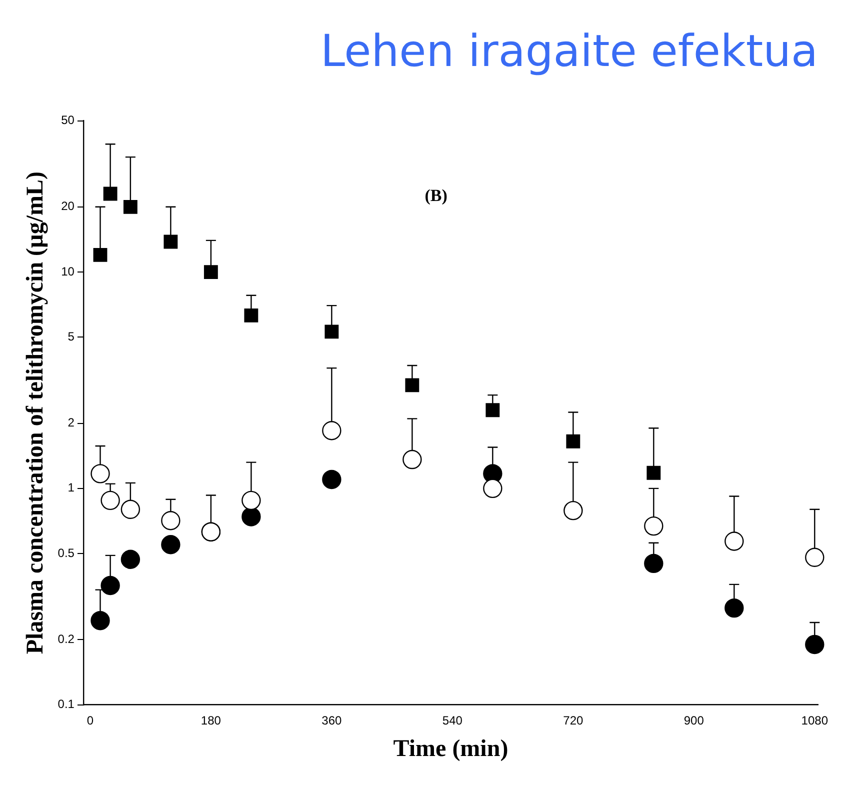 The width and height of the screenshot is (860, 787). What do you see at coordinates (68, 271) in the screenshot?
I see `y-tick-label: 10` at bounding box center [68, 271].